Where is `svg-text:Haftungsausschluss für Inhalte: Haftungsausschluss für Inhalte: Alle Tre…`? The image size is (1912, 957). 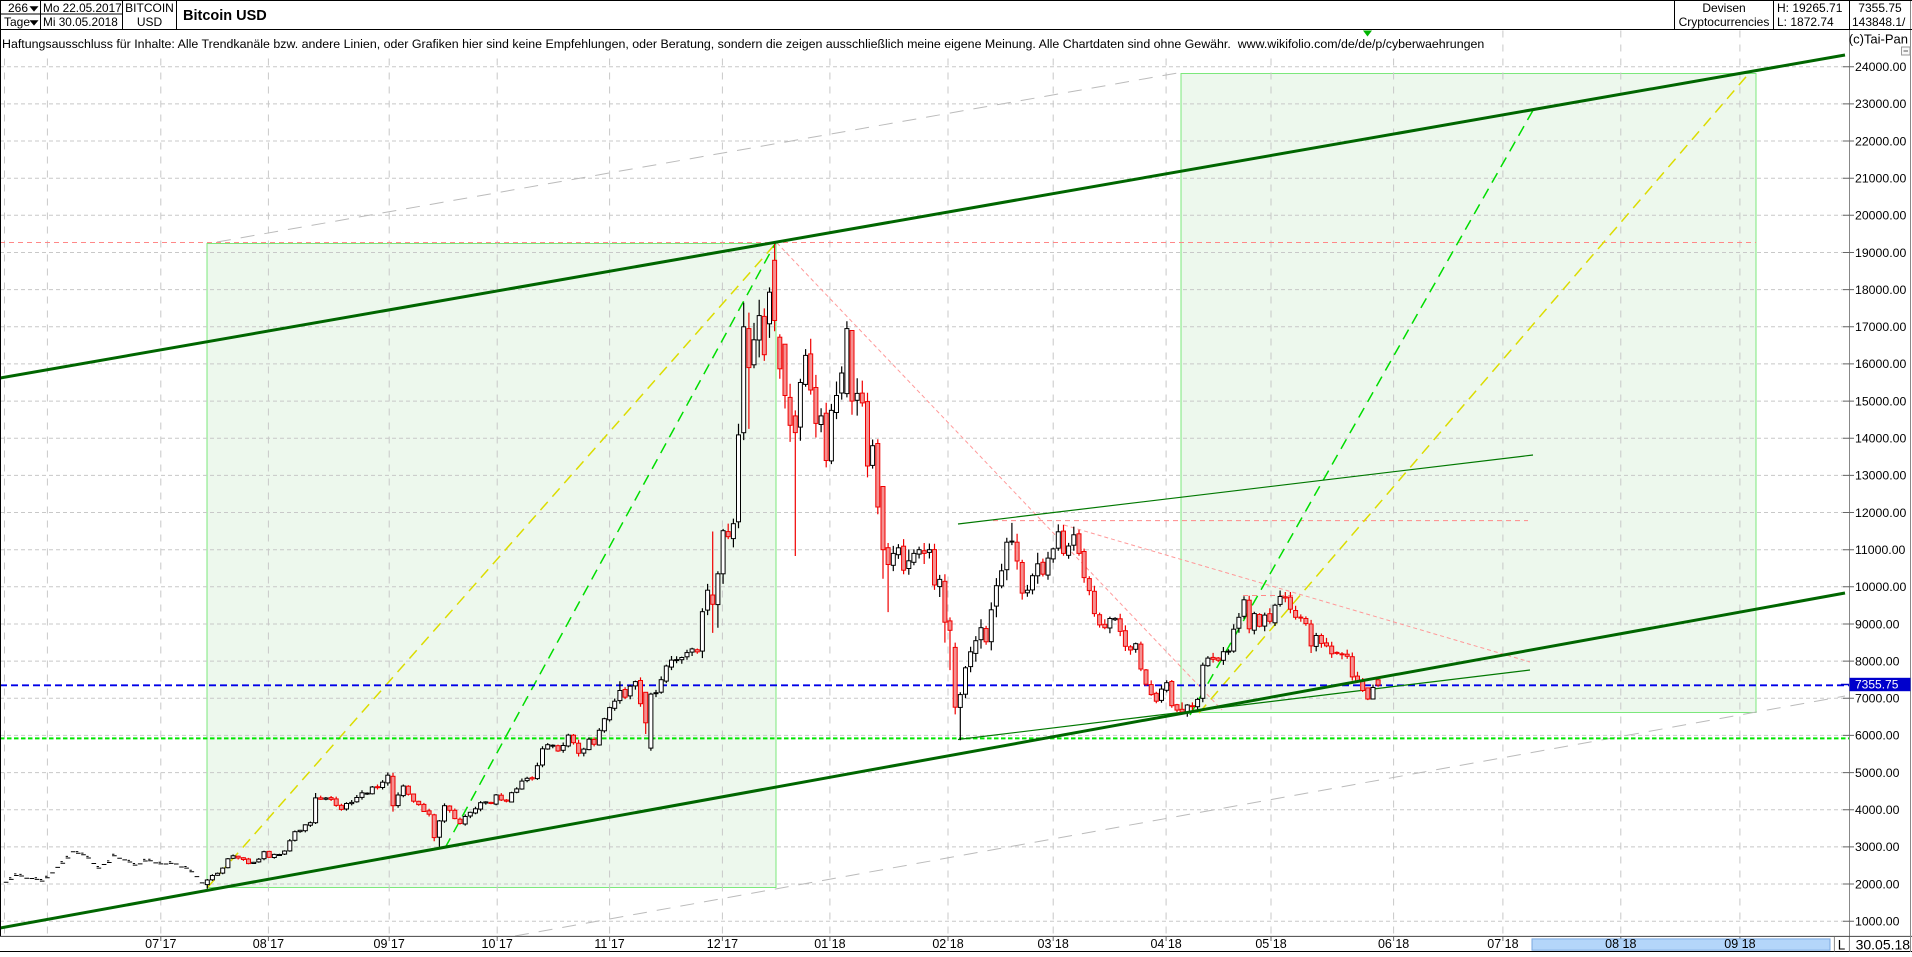
svg-text:Haftungsausschluss für Inhalte: Haftungsausschluss für Inhalte: Alle Tre… is located at coordinates (743, 44).